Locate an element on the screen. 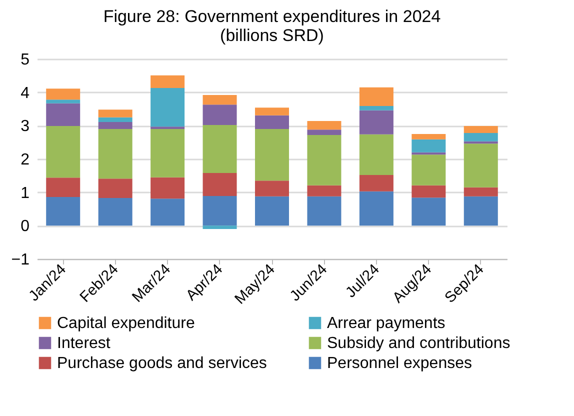  y-tick-label: 2 is located at coordinates (25, 160).